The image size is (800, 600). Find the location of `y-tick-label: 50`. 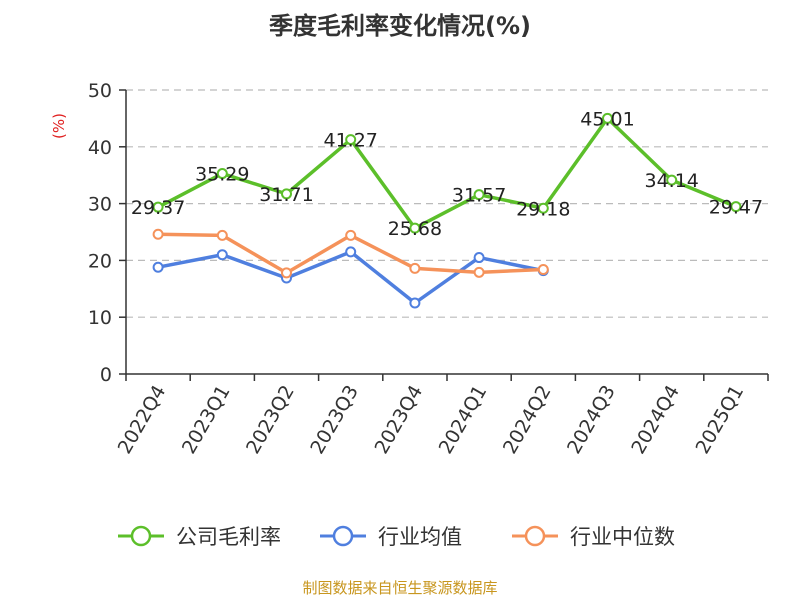

y-tick-label: 50 is located at coordinates (100, 91).